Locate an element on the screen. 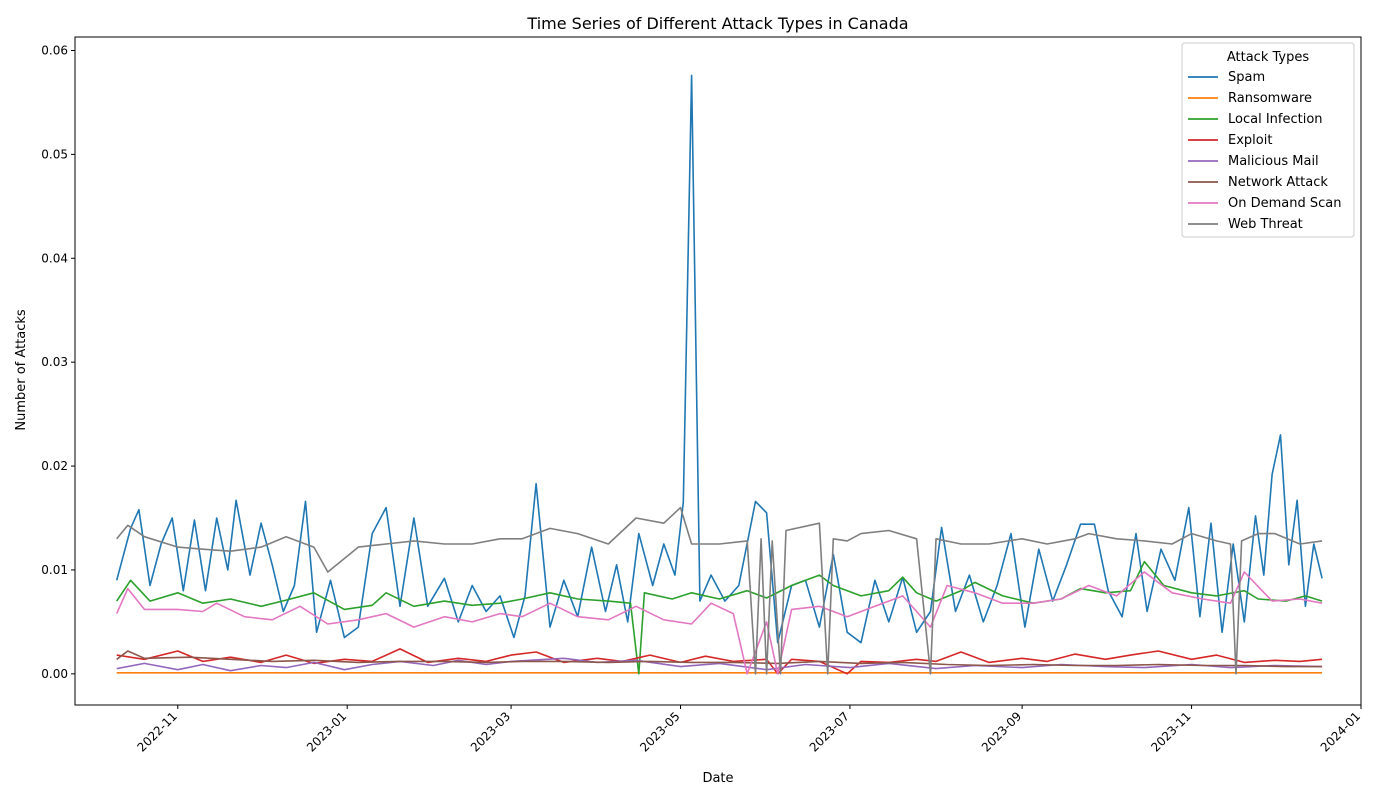 This screenshot has height=800, width=1400. x-tick-label: 2024-01 is located at coordinates (1340, 731).